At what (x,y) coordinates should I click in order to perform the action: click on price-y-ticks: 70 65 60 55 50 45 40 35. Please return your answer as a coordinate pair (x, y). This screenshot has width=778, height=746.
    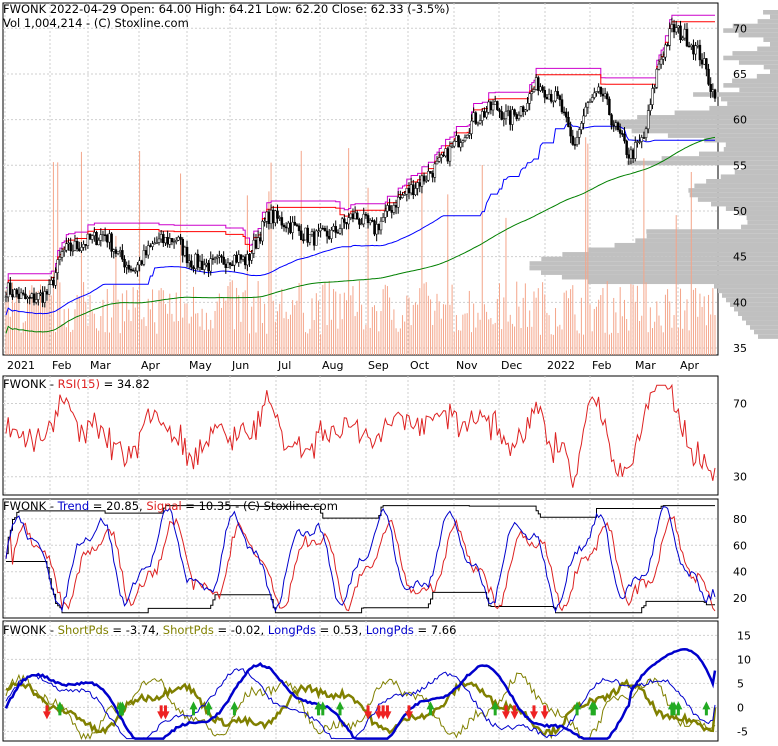
    Looking at the image, I should click on (740, 188).